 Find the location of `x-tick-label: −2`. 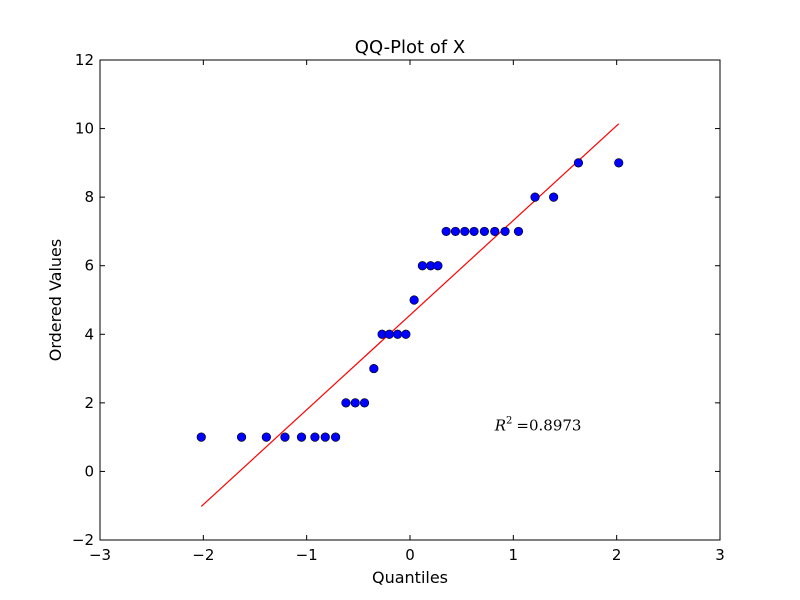

x-tick-label: −2 is located at coordinates (203, 555).